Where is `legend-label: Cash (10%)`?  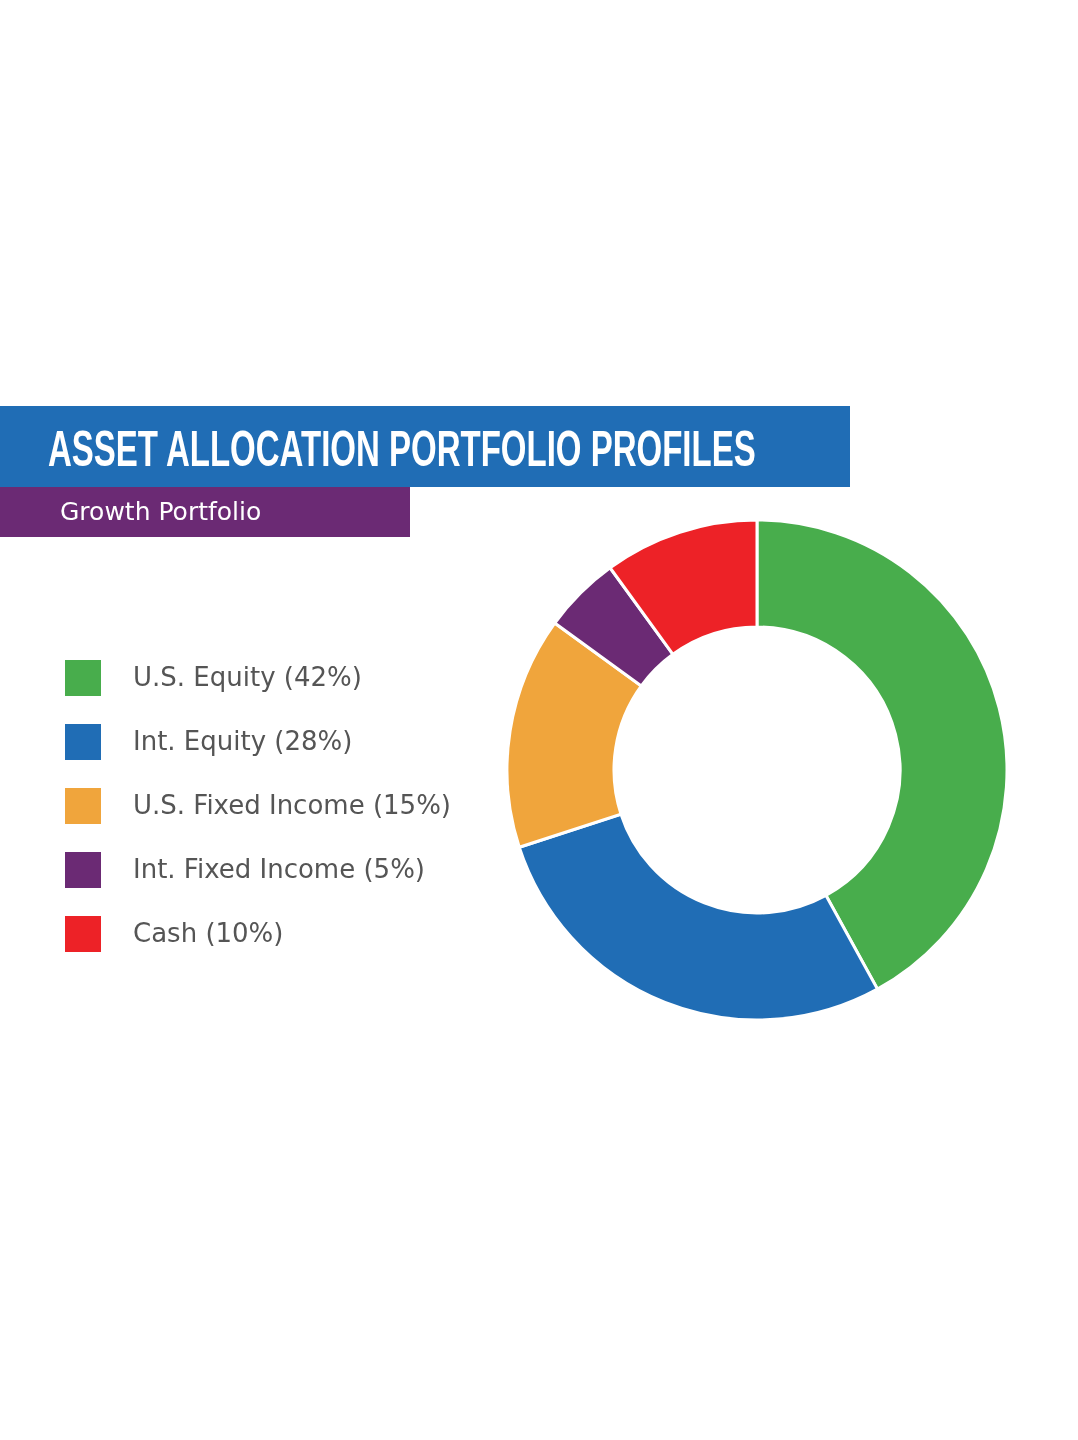
legend-label: Cash (10%) is located at coordinates (208, 933).